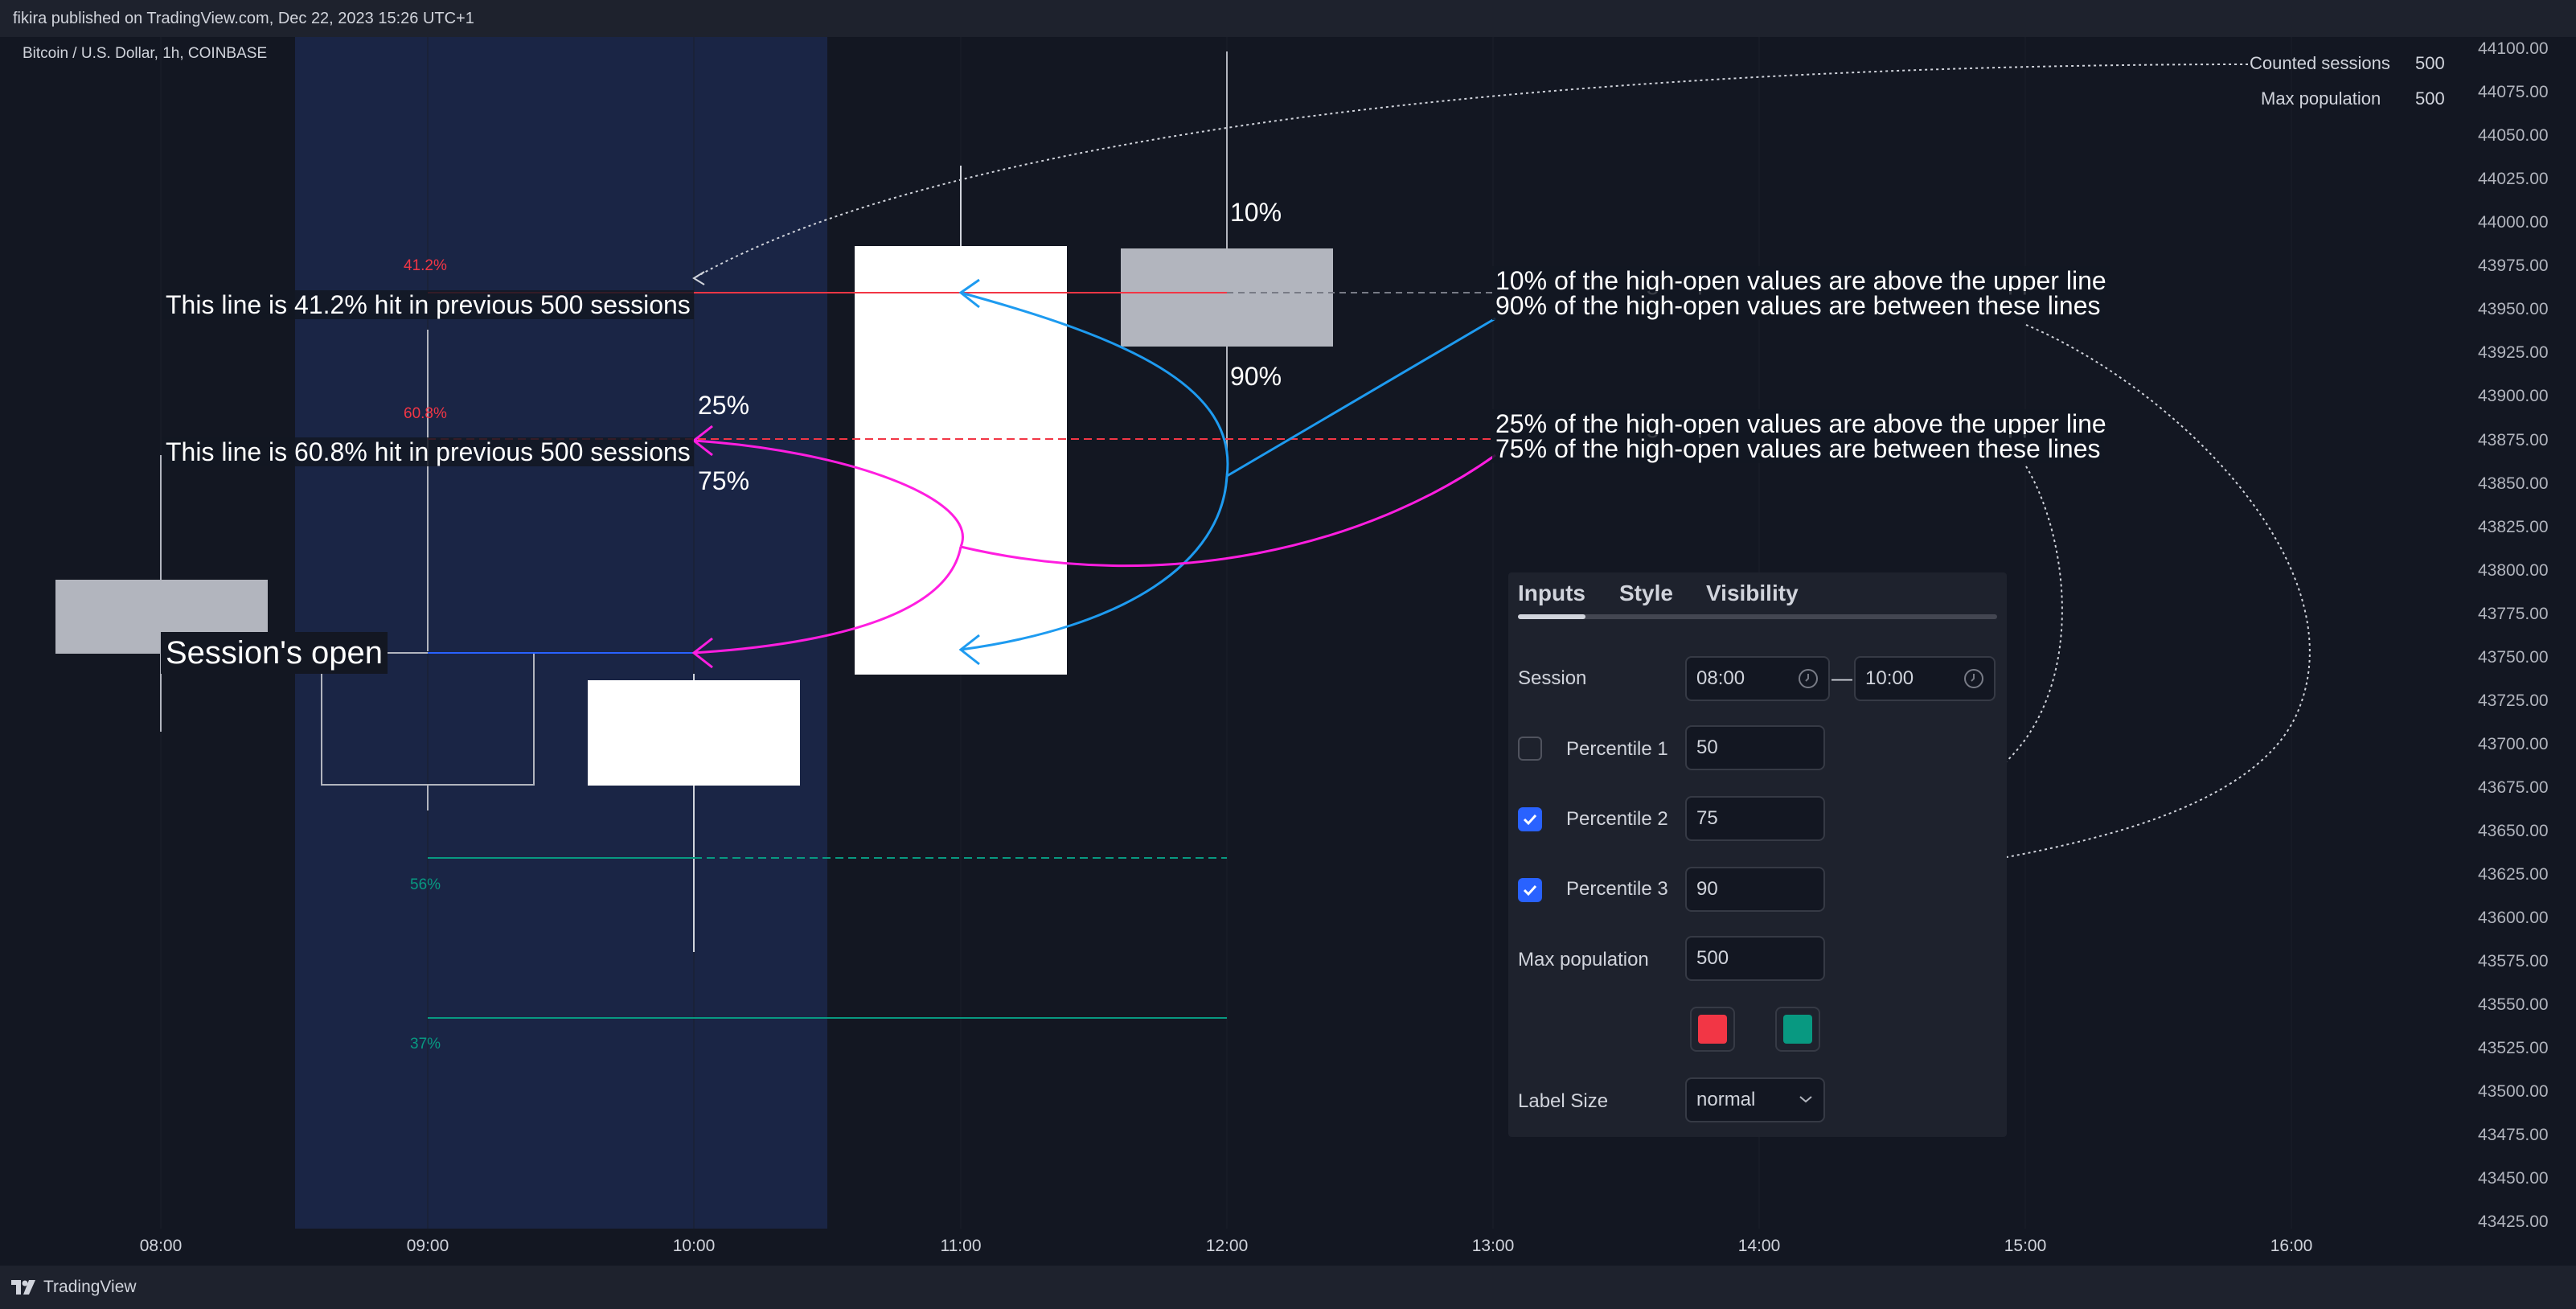 This screenshot has height=1309, width=2576. I want to click on y-tick: 43975.00, so click(2513, 265).